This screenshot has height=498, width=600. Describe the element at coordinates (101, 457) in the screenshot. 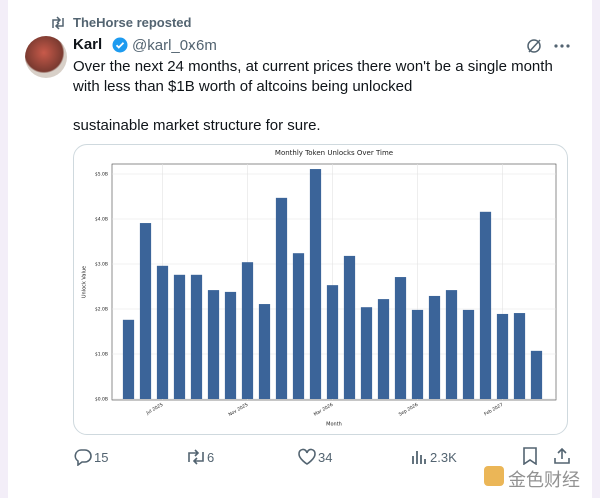

I see `reply-count: 15` at that location.